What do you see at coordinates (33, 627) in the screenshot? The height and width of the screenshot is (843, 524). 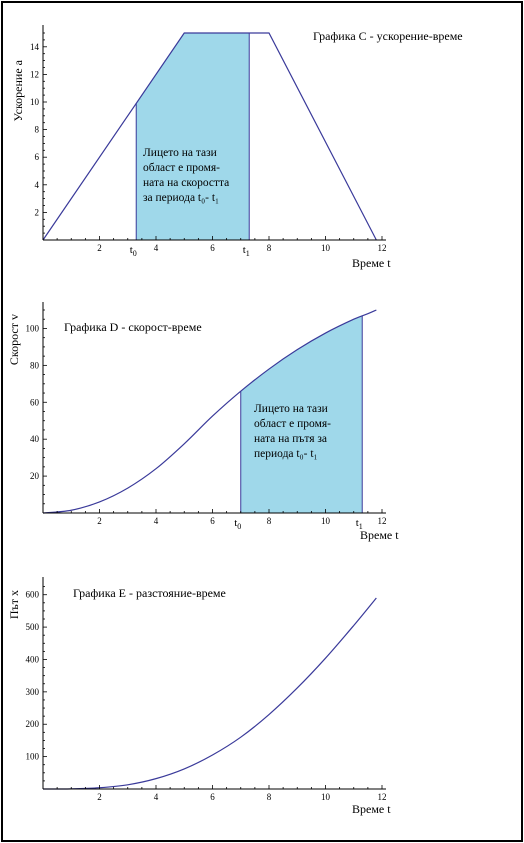 I see `y-tick-label: 500` at bounding box center [33, 627].